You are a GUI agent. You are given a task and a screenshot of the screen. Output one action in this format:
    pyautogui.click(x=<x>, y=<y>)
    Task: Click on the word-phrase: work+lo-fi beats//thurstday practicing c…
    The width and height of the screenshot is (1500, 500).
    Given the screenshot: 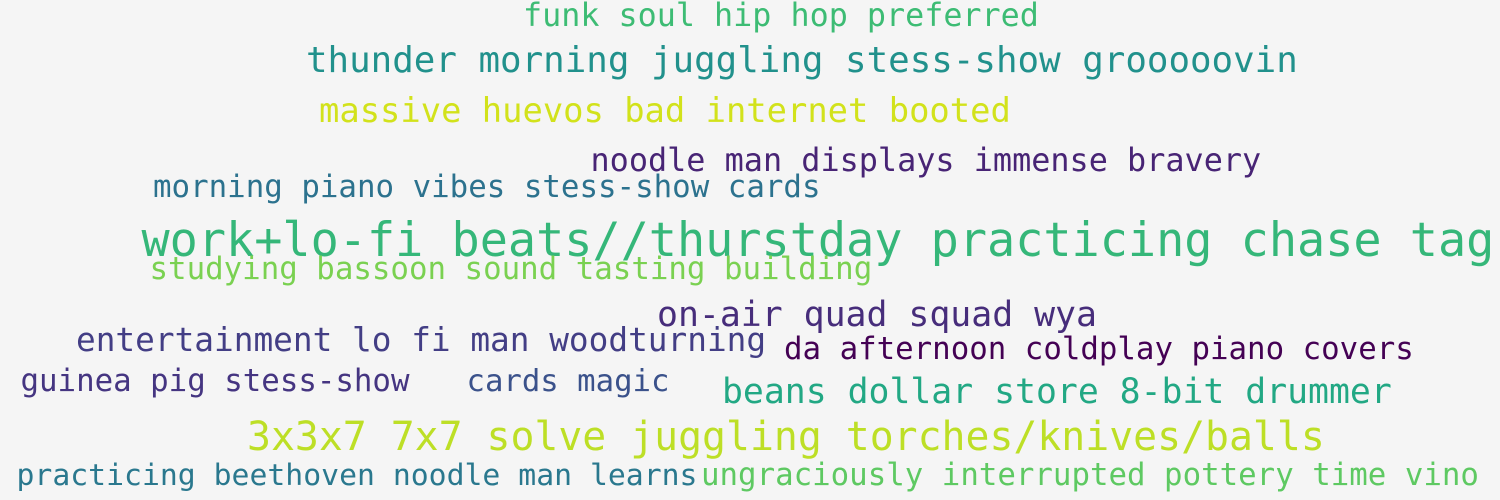 What is the action you would take?
    pyautogui.click(x=818, y=240)
    